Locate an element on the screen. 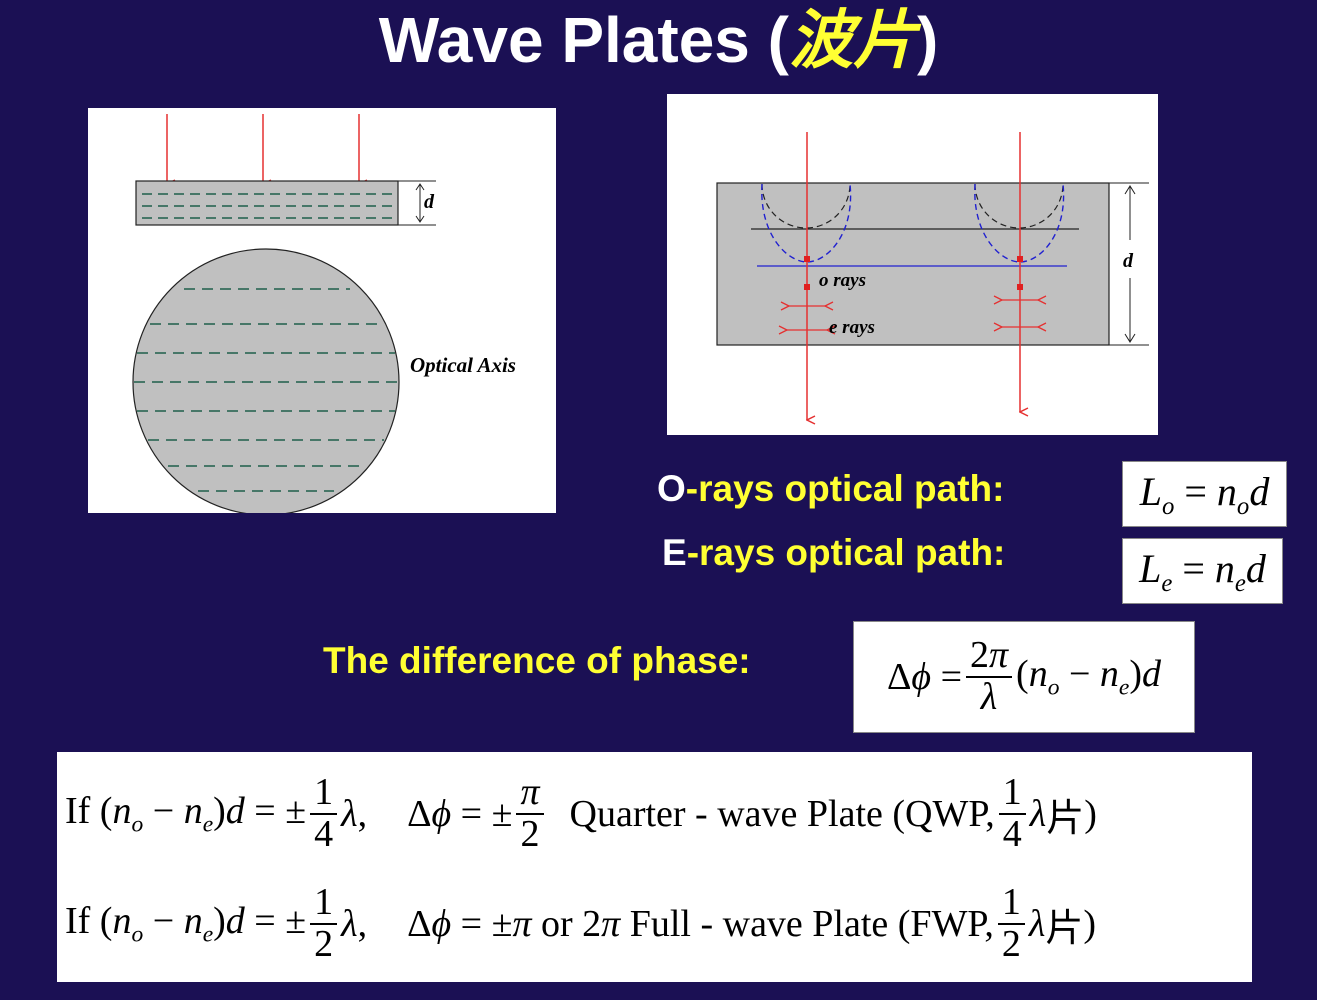 The image size is (1317, 1000). phase-difference-formula: Δϕ = 2π λ (no − ne)d is located at coordinates (1024, 677).